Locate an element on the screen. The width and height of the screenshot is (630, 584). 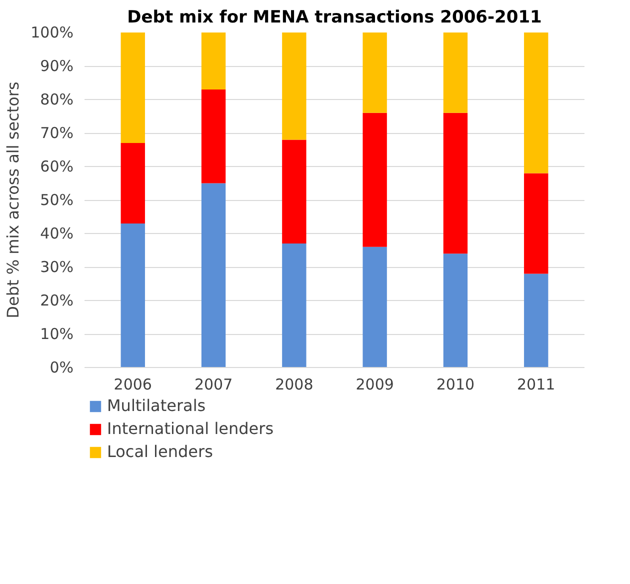
y-tick-label: 0% is located at coordinates (62, 367).